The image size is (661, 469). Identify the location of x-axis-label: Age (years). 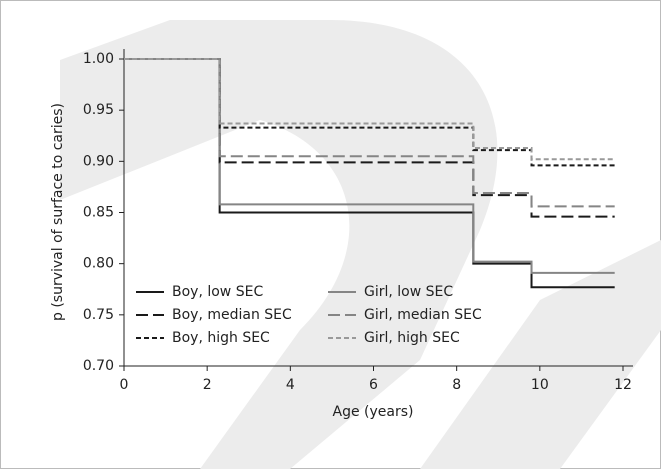
(373, 412).